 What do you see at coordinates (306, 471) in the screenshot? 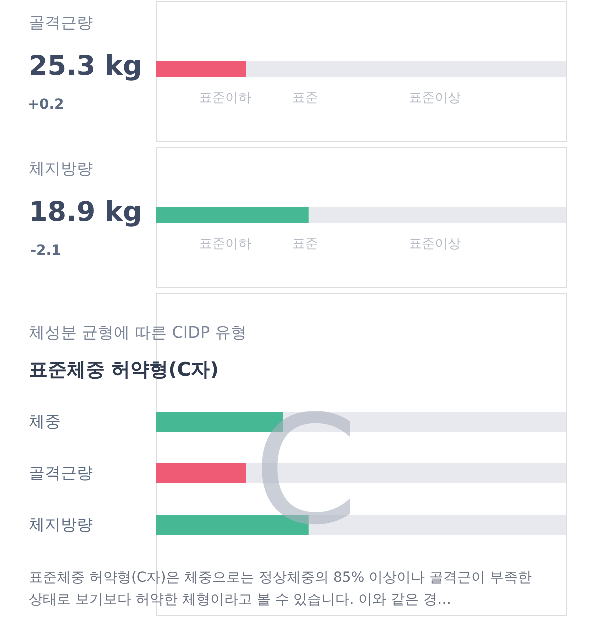
I see `annotation: C` at bounding box center [306, 471].